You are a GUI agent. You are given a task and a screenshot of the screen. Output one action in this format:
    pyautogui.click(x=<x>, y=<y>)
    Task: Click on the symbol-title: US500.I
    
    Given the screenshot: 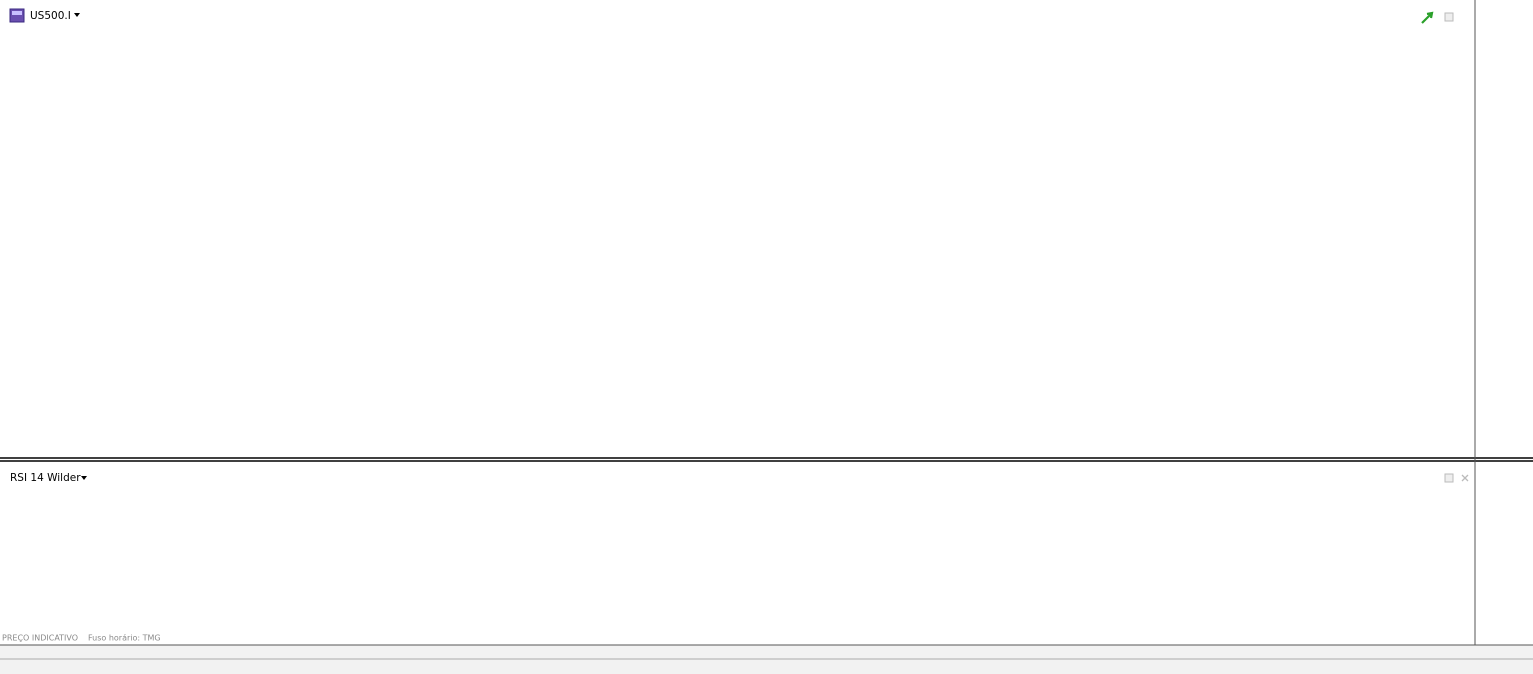 What is the action you would take?
    pyautogui.click(x=50, y=16)
    